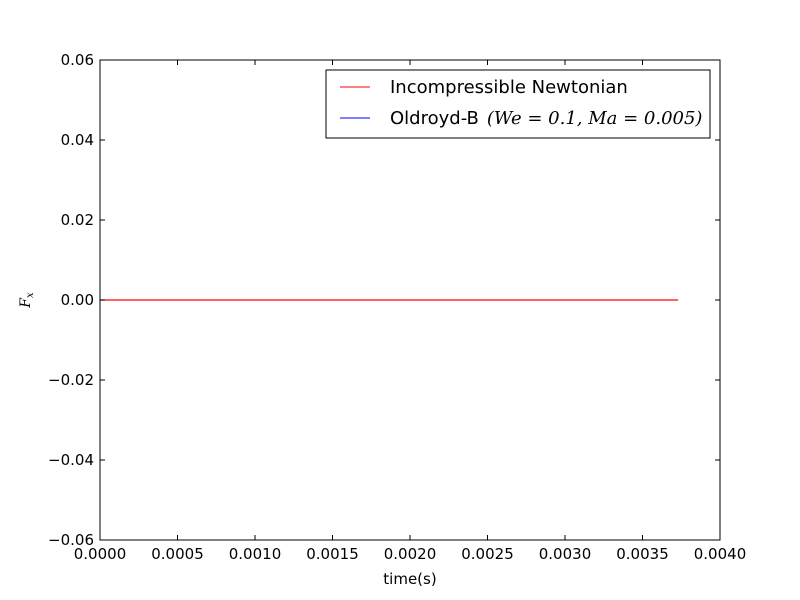 This screenshot has height=600, width=800. Describe the element at coordinates (77, 220) in the screenshot. I see `y-tick-label: 0.02` at that location.